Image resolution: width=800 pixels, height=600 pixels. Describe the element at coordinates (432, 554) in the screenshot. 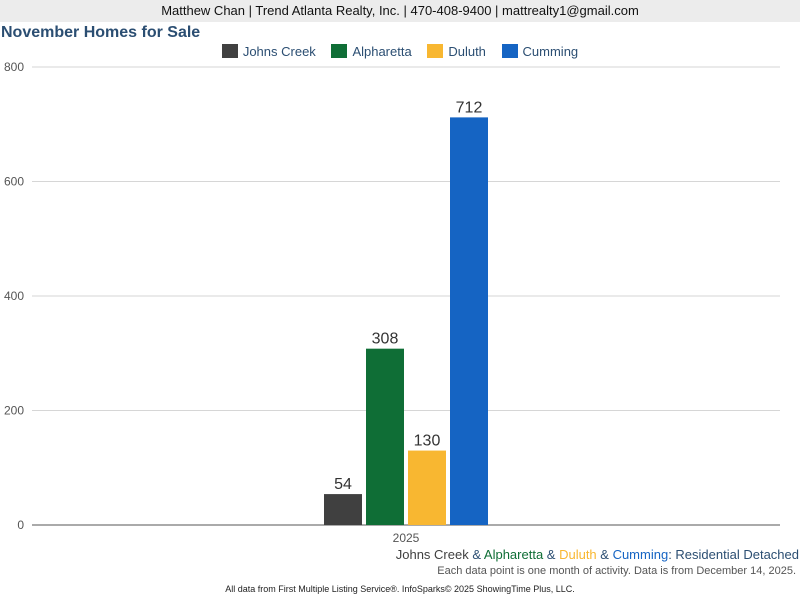

I see `subtitle-johns-creek: Johns Creek` at that location.